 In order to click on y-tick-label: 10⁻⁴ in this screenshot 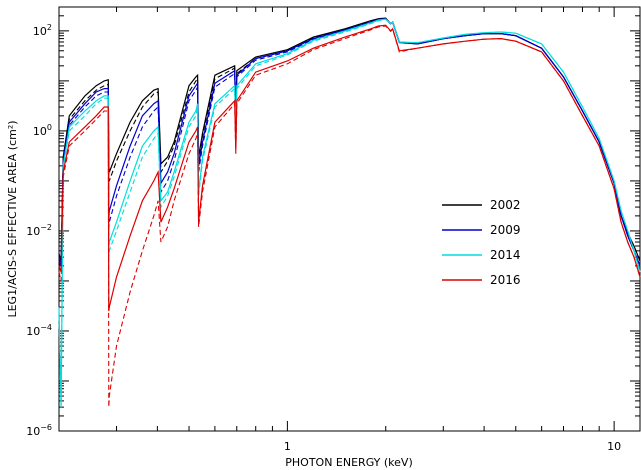, I will do `click(39, 330)`.